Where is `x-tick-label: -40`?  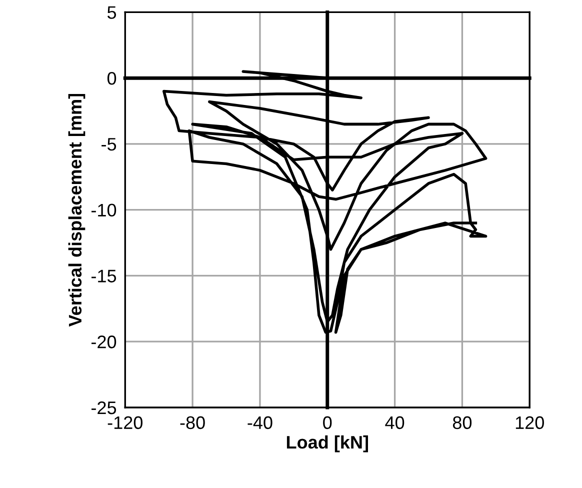
x-tick-label: -40 is located at coordinates (260, 423).